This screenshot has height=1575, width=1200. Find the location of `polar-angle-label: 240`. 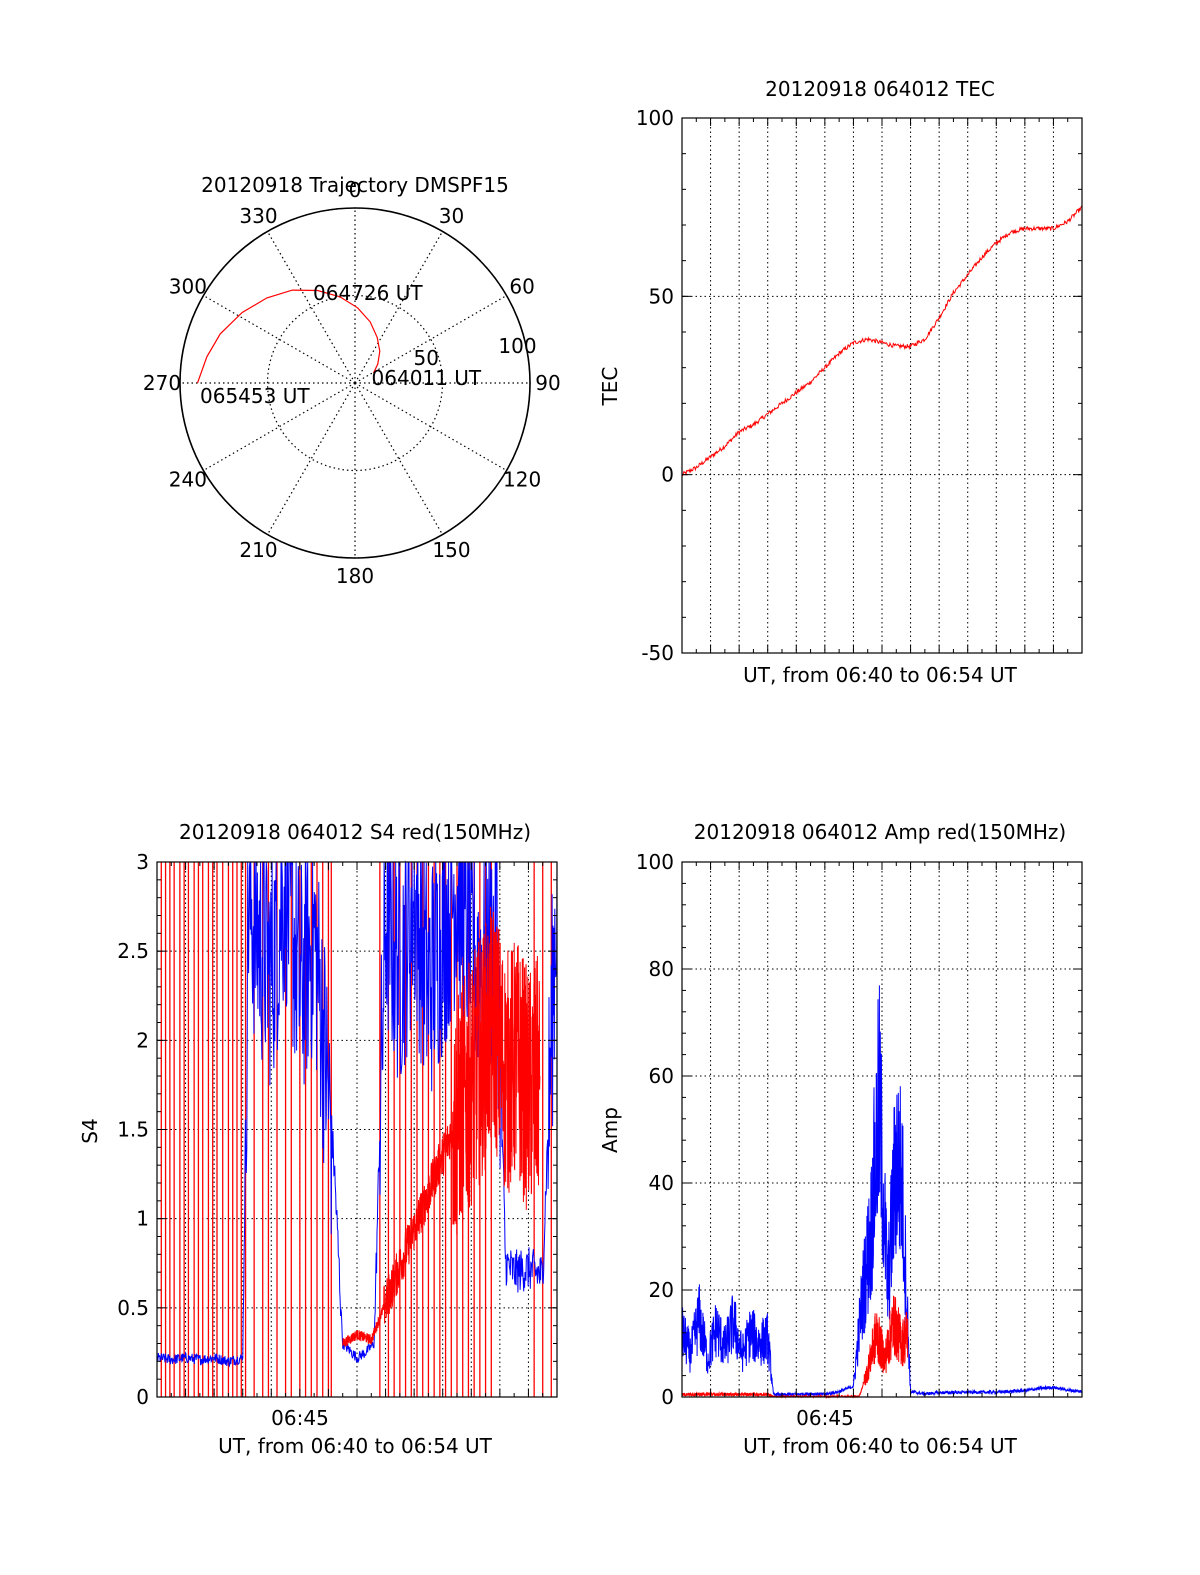

polar-angle-label: 240 is located at coordinates (188, 480).